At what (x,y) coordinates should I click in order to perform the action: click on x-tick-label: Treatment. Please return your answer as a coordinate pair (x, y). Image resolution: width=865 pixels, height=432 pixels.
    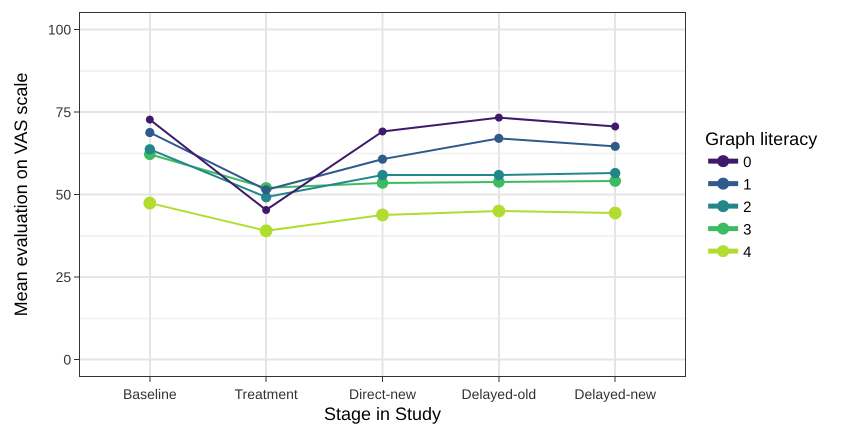
    Looking at the image, I should click on (266, 394).